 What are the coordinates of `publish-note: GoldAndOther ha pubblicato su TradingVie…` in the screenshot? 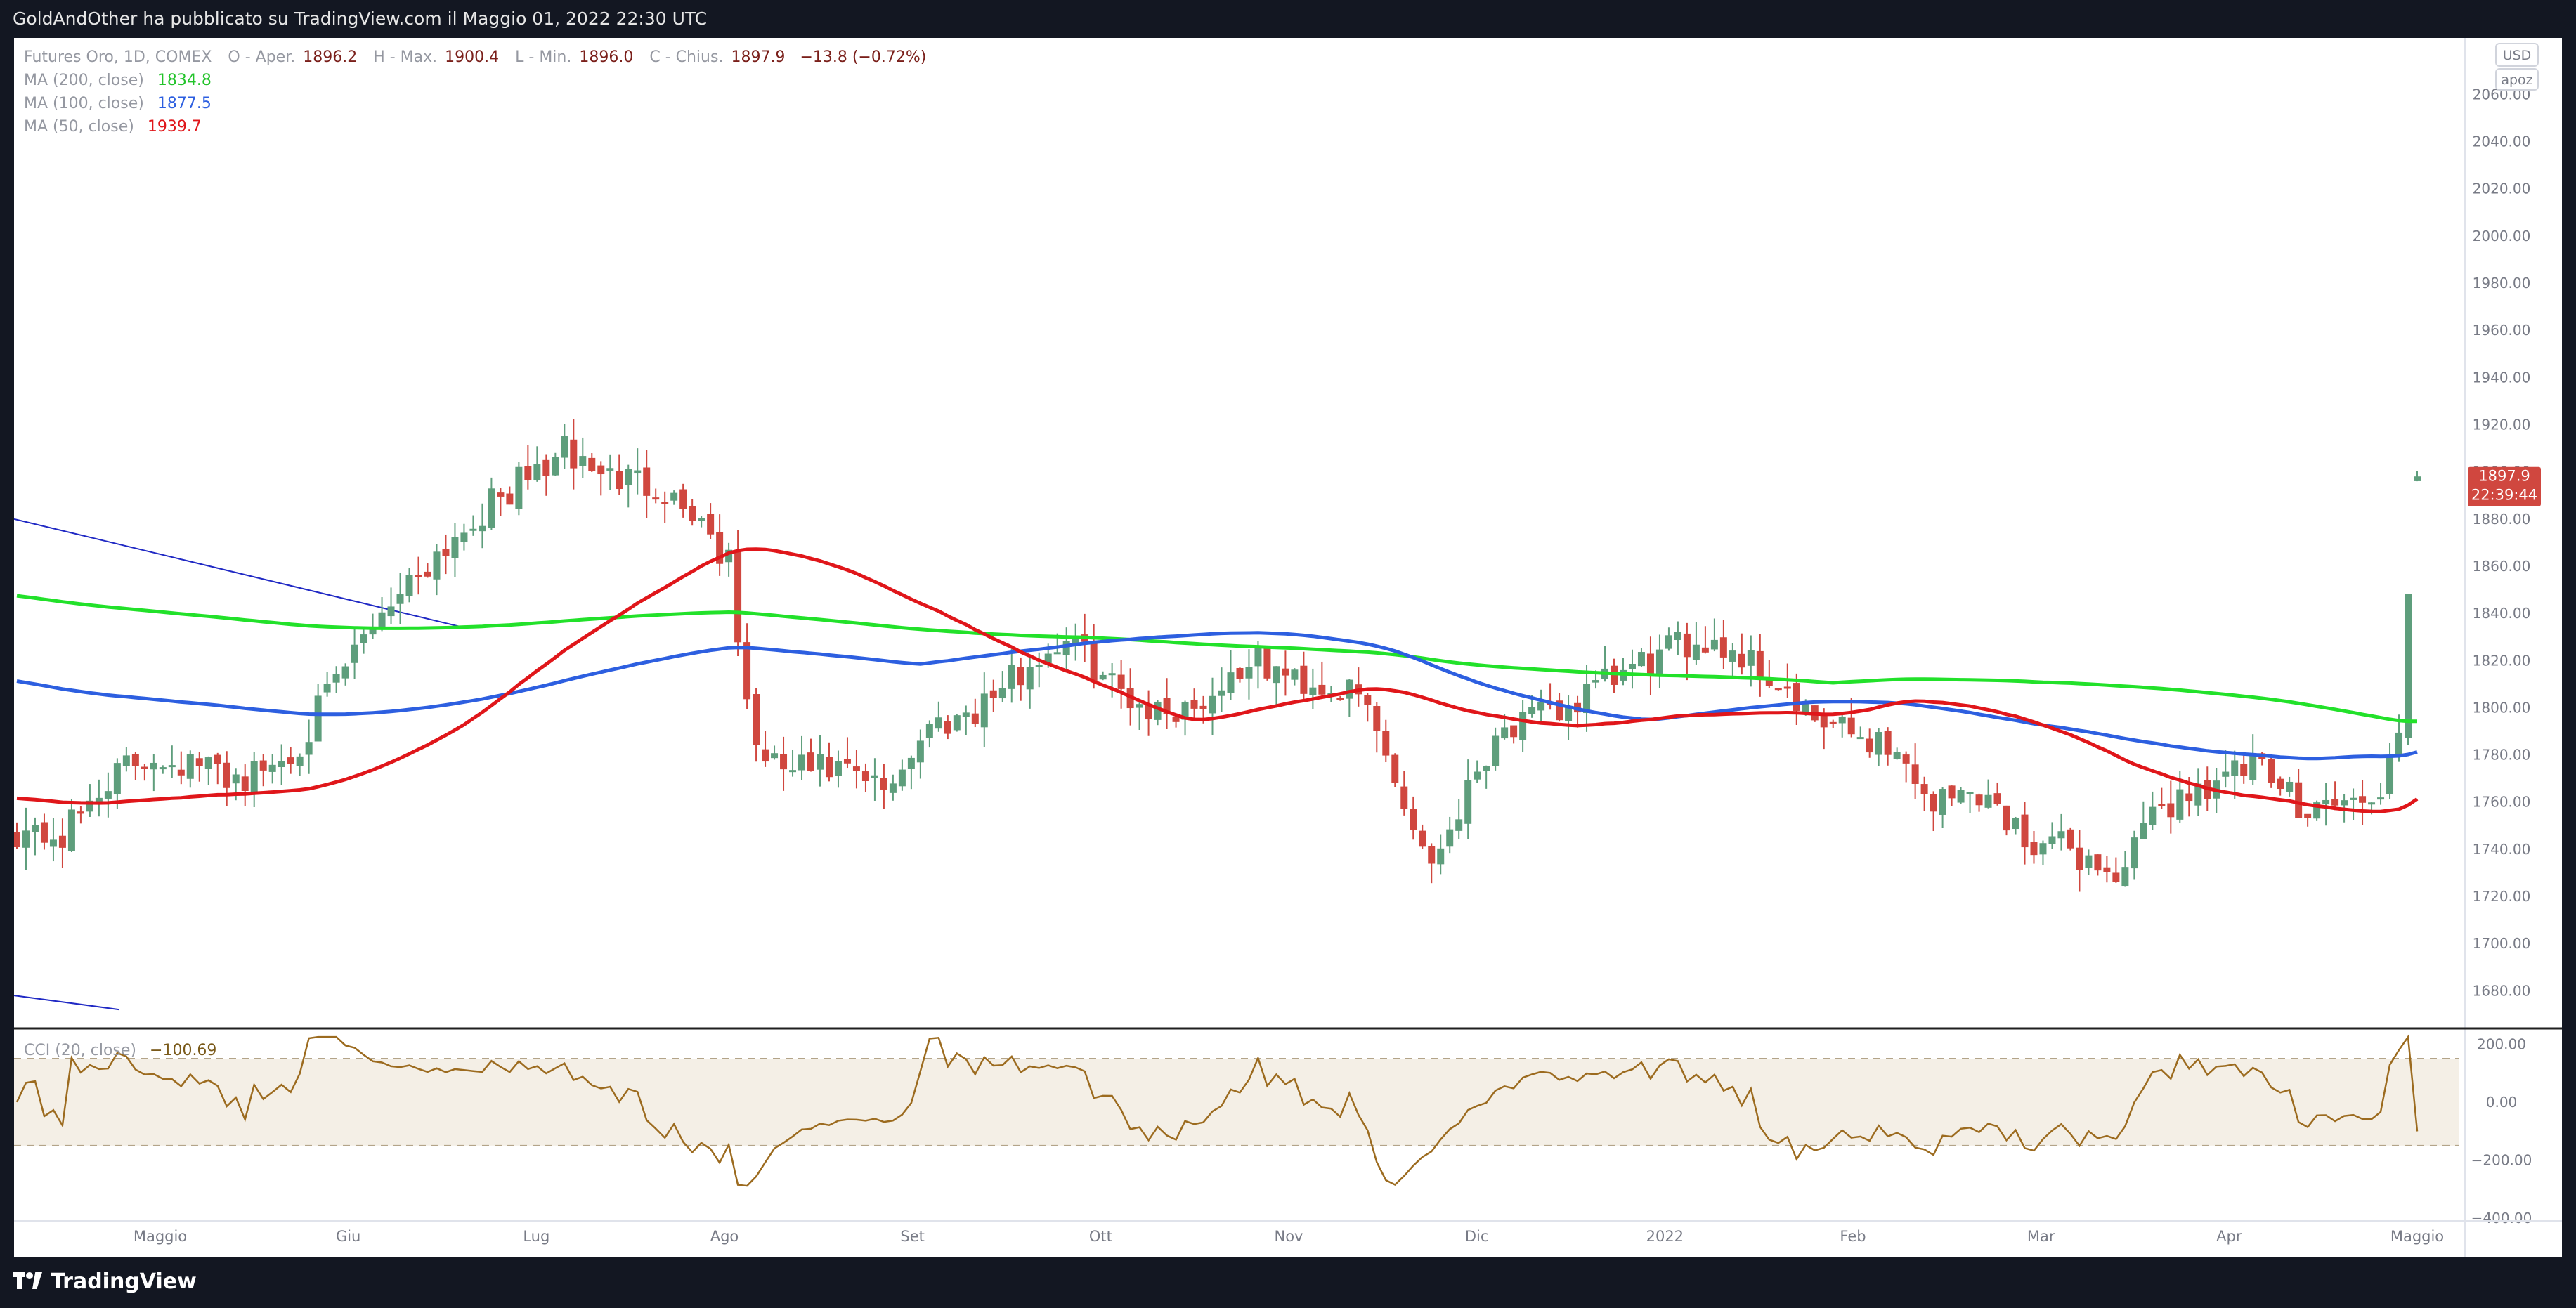 It's located at (360, 18).